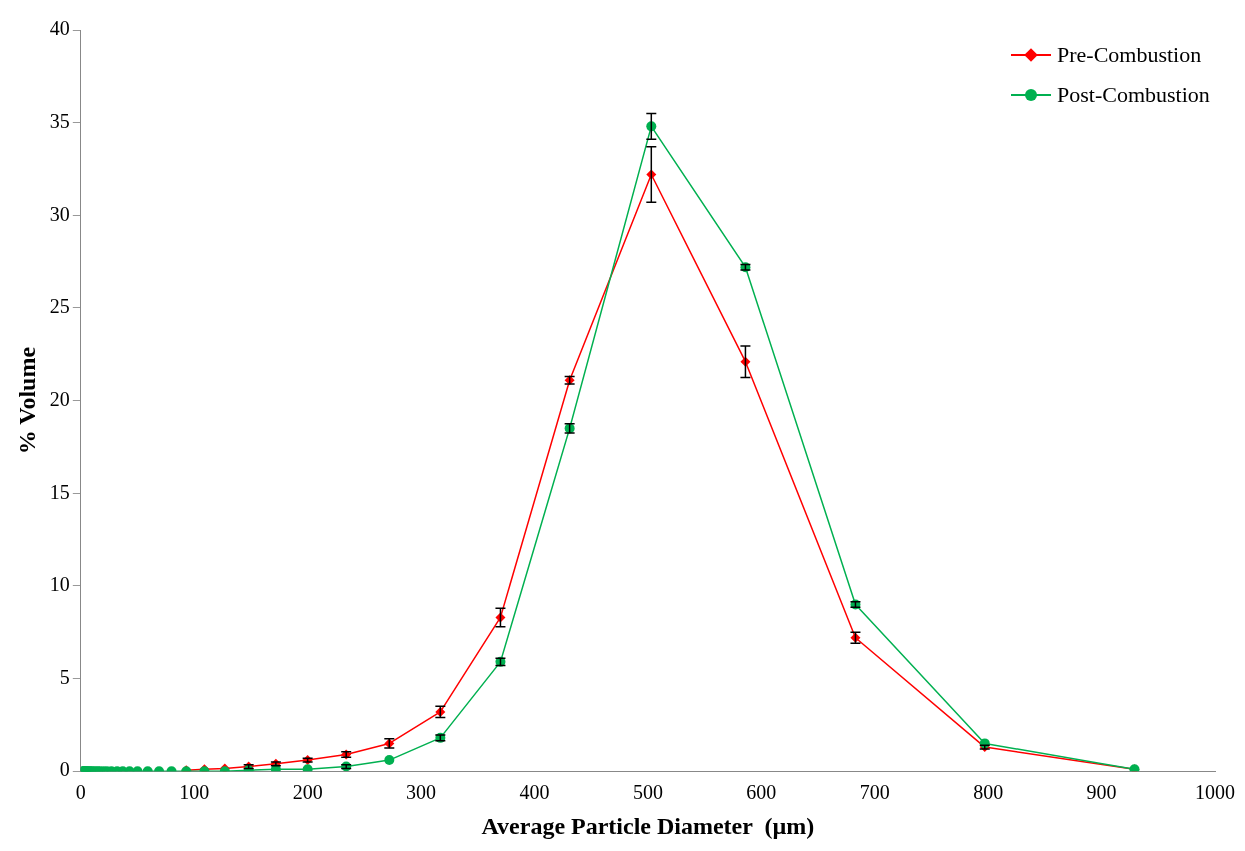 The image size is (1245, 851). Describe the element at coordinates (59, 306) in the screenshot. I see `y-tick-label: 25` at that location.